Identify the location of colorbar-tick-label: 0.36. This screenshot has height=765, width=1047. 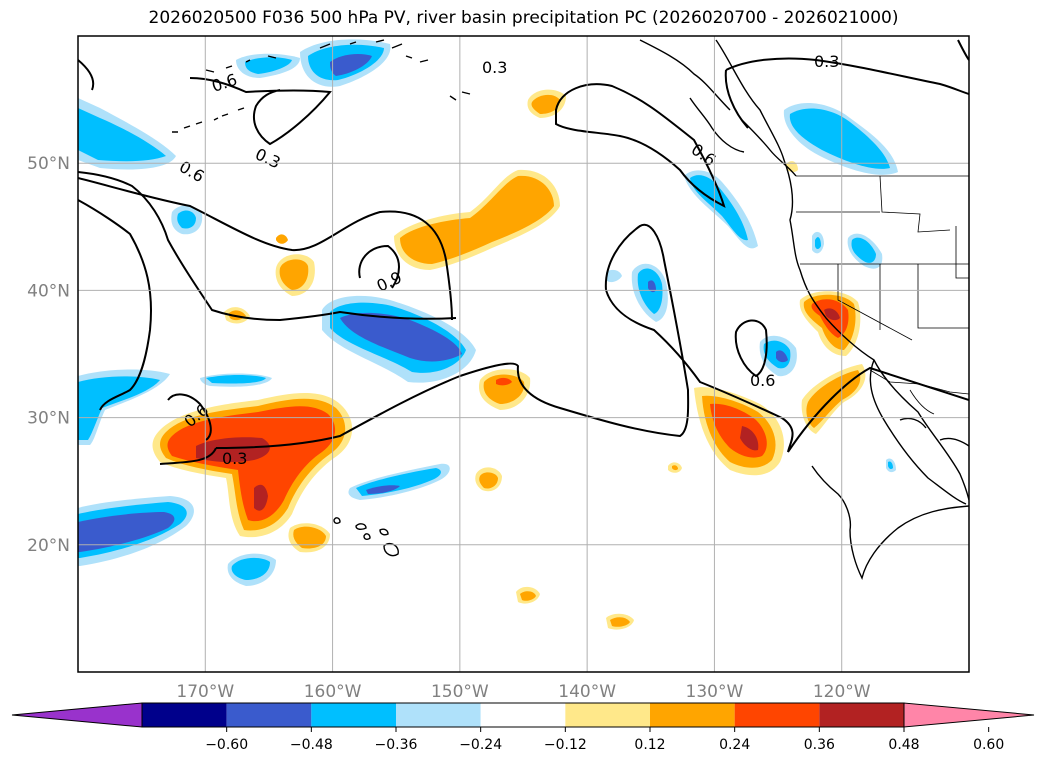
(819, 745).